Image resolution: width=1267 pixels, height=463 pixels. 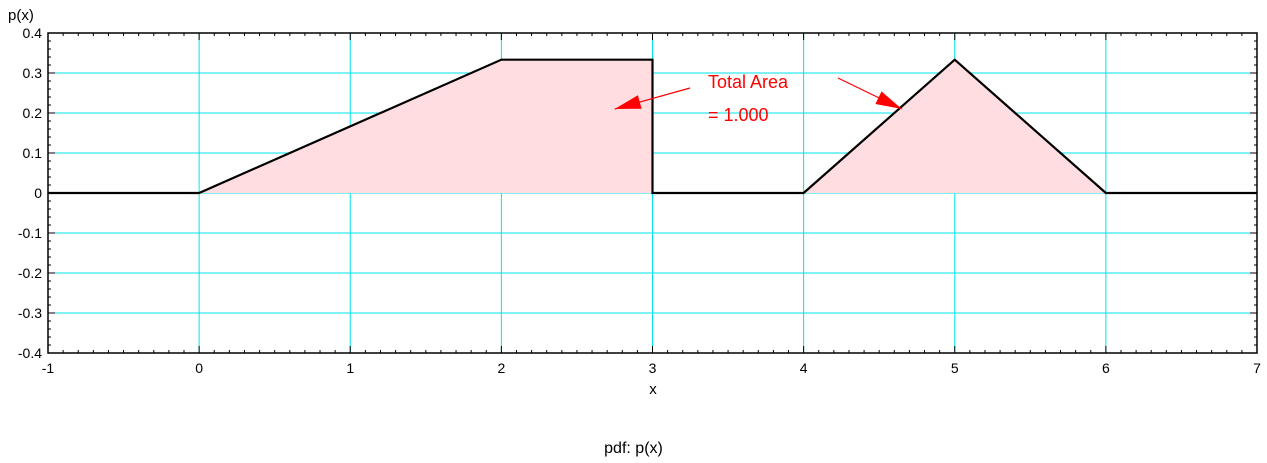 What do you see at coordinates (30, 273) in the screenshot?
I see `y-tick-label: -0.2` at bounding box center [30, 273].